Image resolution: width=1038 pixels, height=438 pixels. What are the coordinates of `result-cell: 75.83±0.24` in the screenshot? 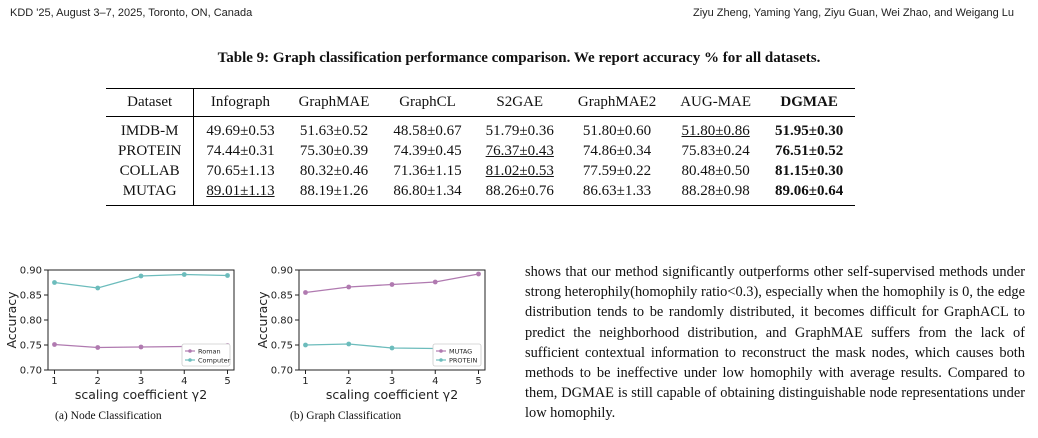 It's located at (715, 151).